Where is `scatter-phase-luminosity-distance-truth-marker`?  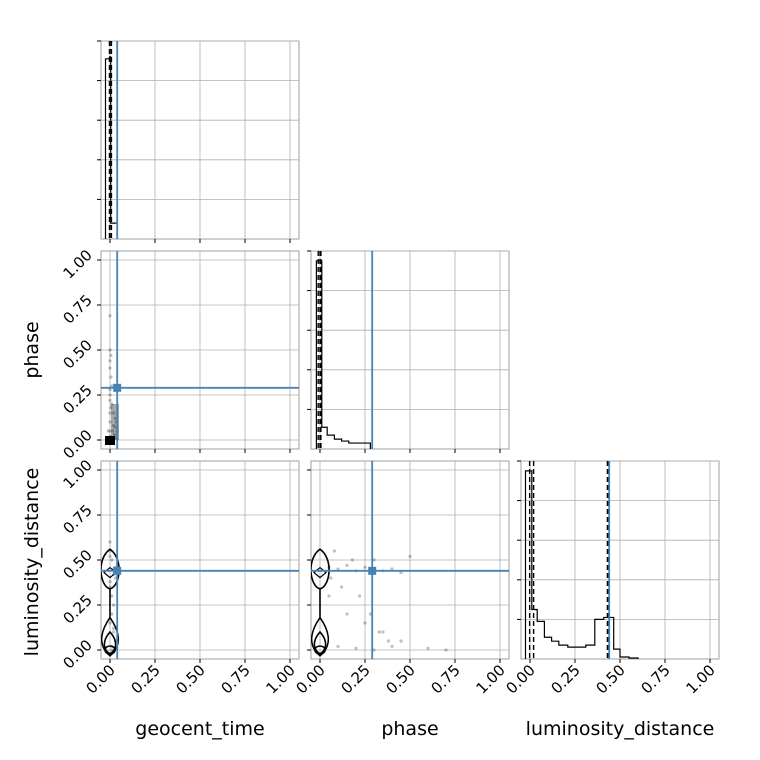
scatter-phase-luminosity-distance-truth-marker is located at coordinates (372, 570).